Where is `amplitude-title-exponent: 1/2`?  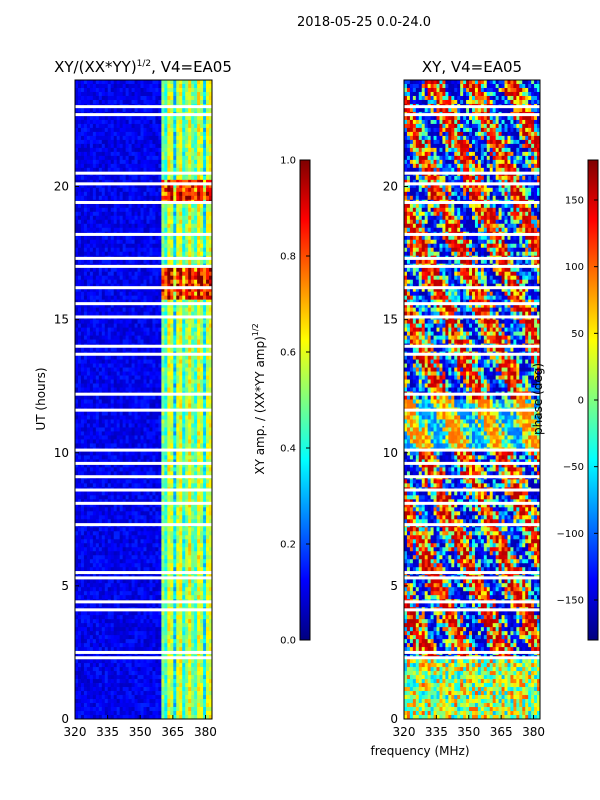 amplitude-title-exponent: 1/2 is located at coordinates (144, 64).